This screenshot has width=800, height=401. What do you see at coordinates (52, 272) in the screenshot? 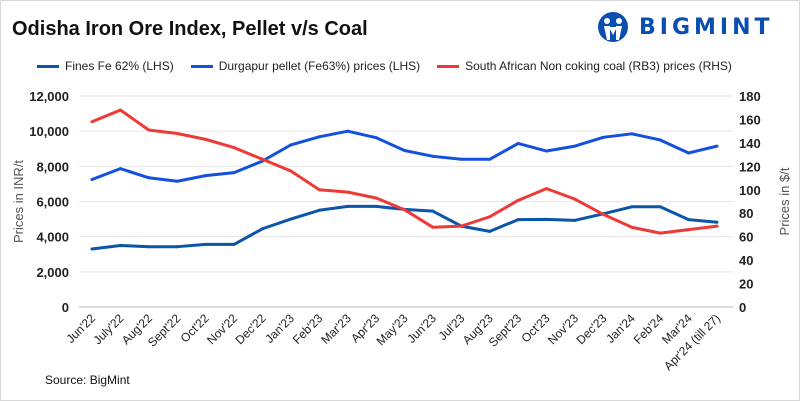
I see `y-tick-label: 2,000` at bounding box center [52, 272].